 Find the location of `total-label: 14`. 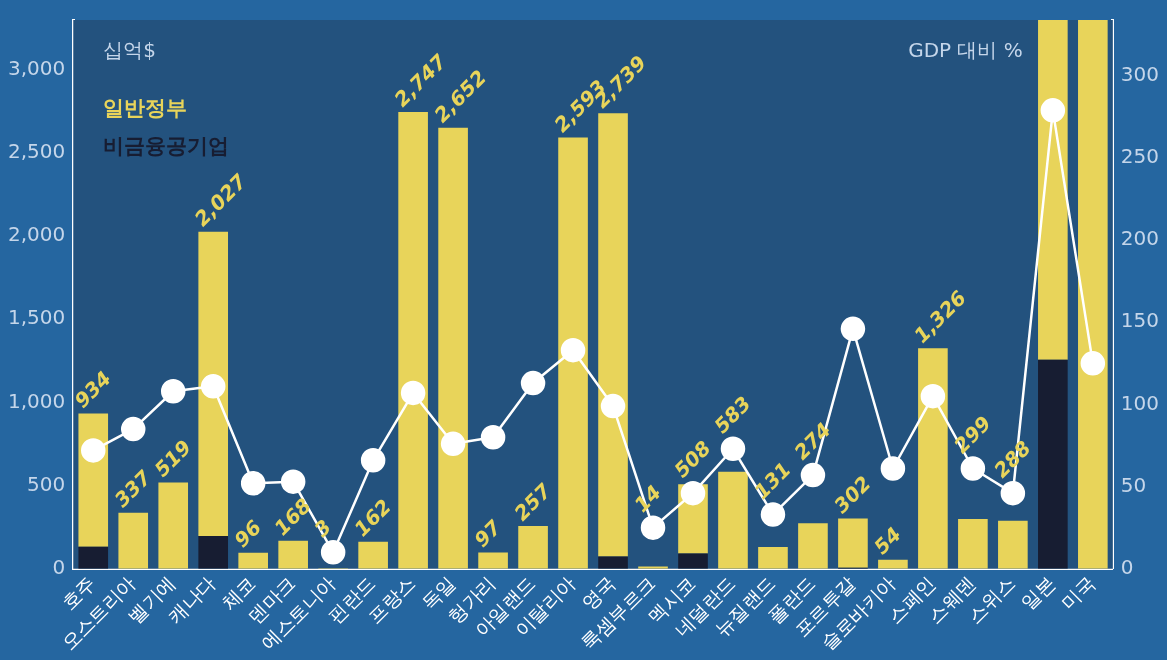

total-label: 14 is located at coordinates (647, 498).